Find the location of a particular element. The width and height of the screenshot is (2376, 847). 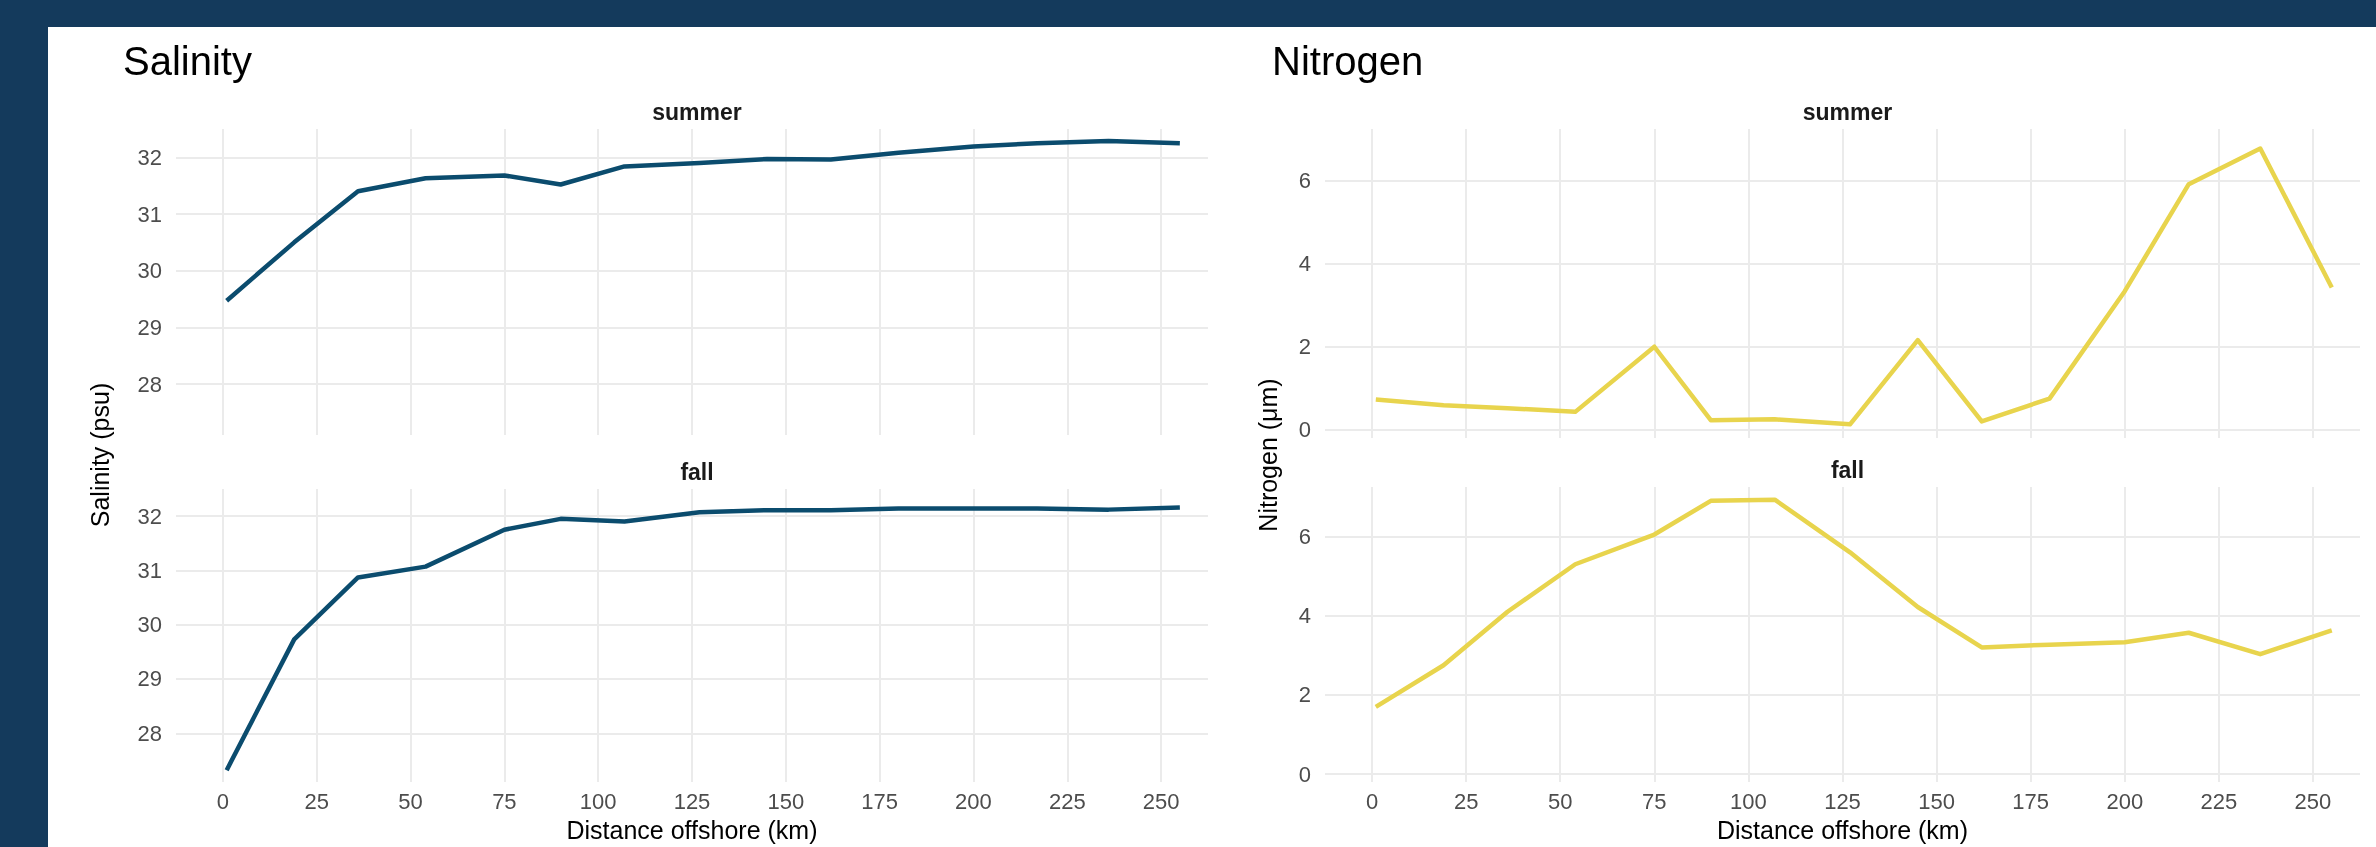

y-axis-title: Salinity (psu) is located at coordinates (100, 455).